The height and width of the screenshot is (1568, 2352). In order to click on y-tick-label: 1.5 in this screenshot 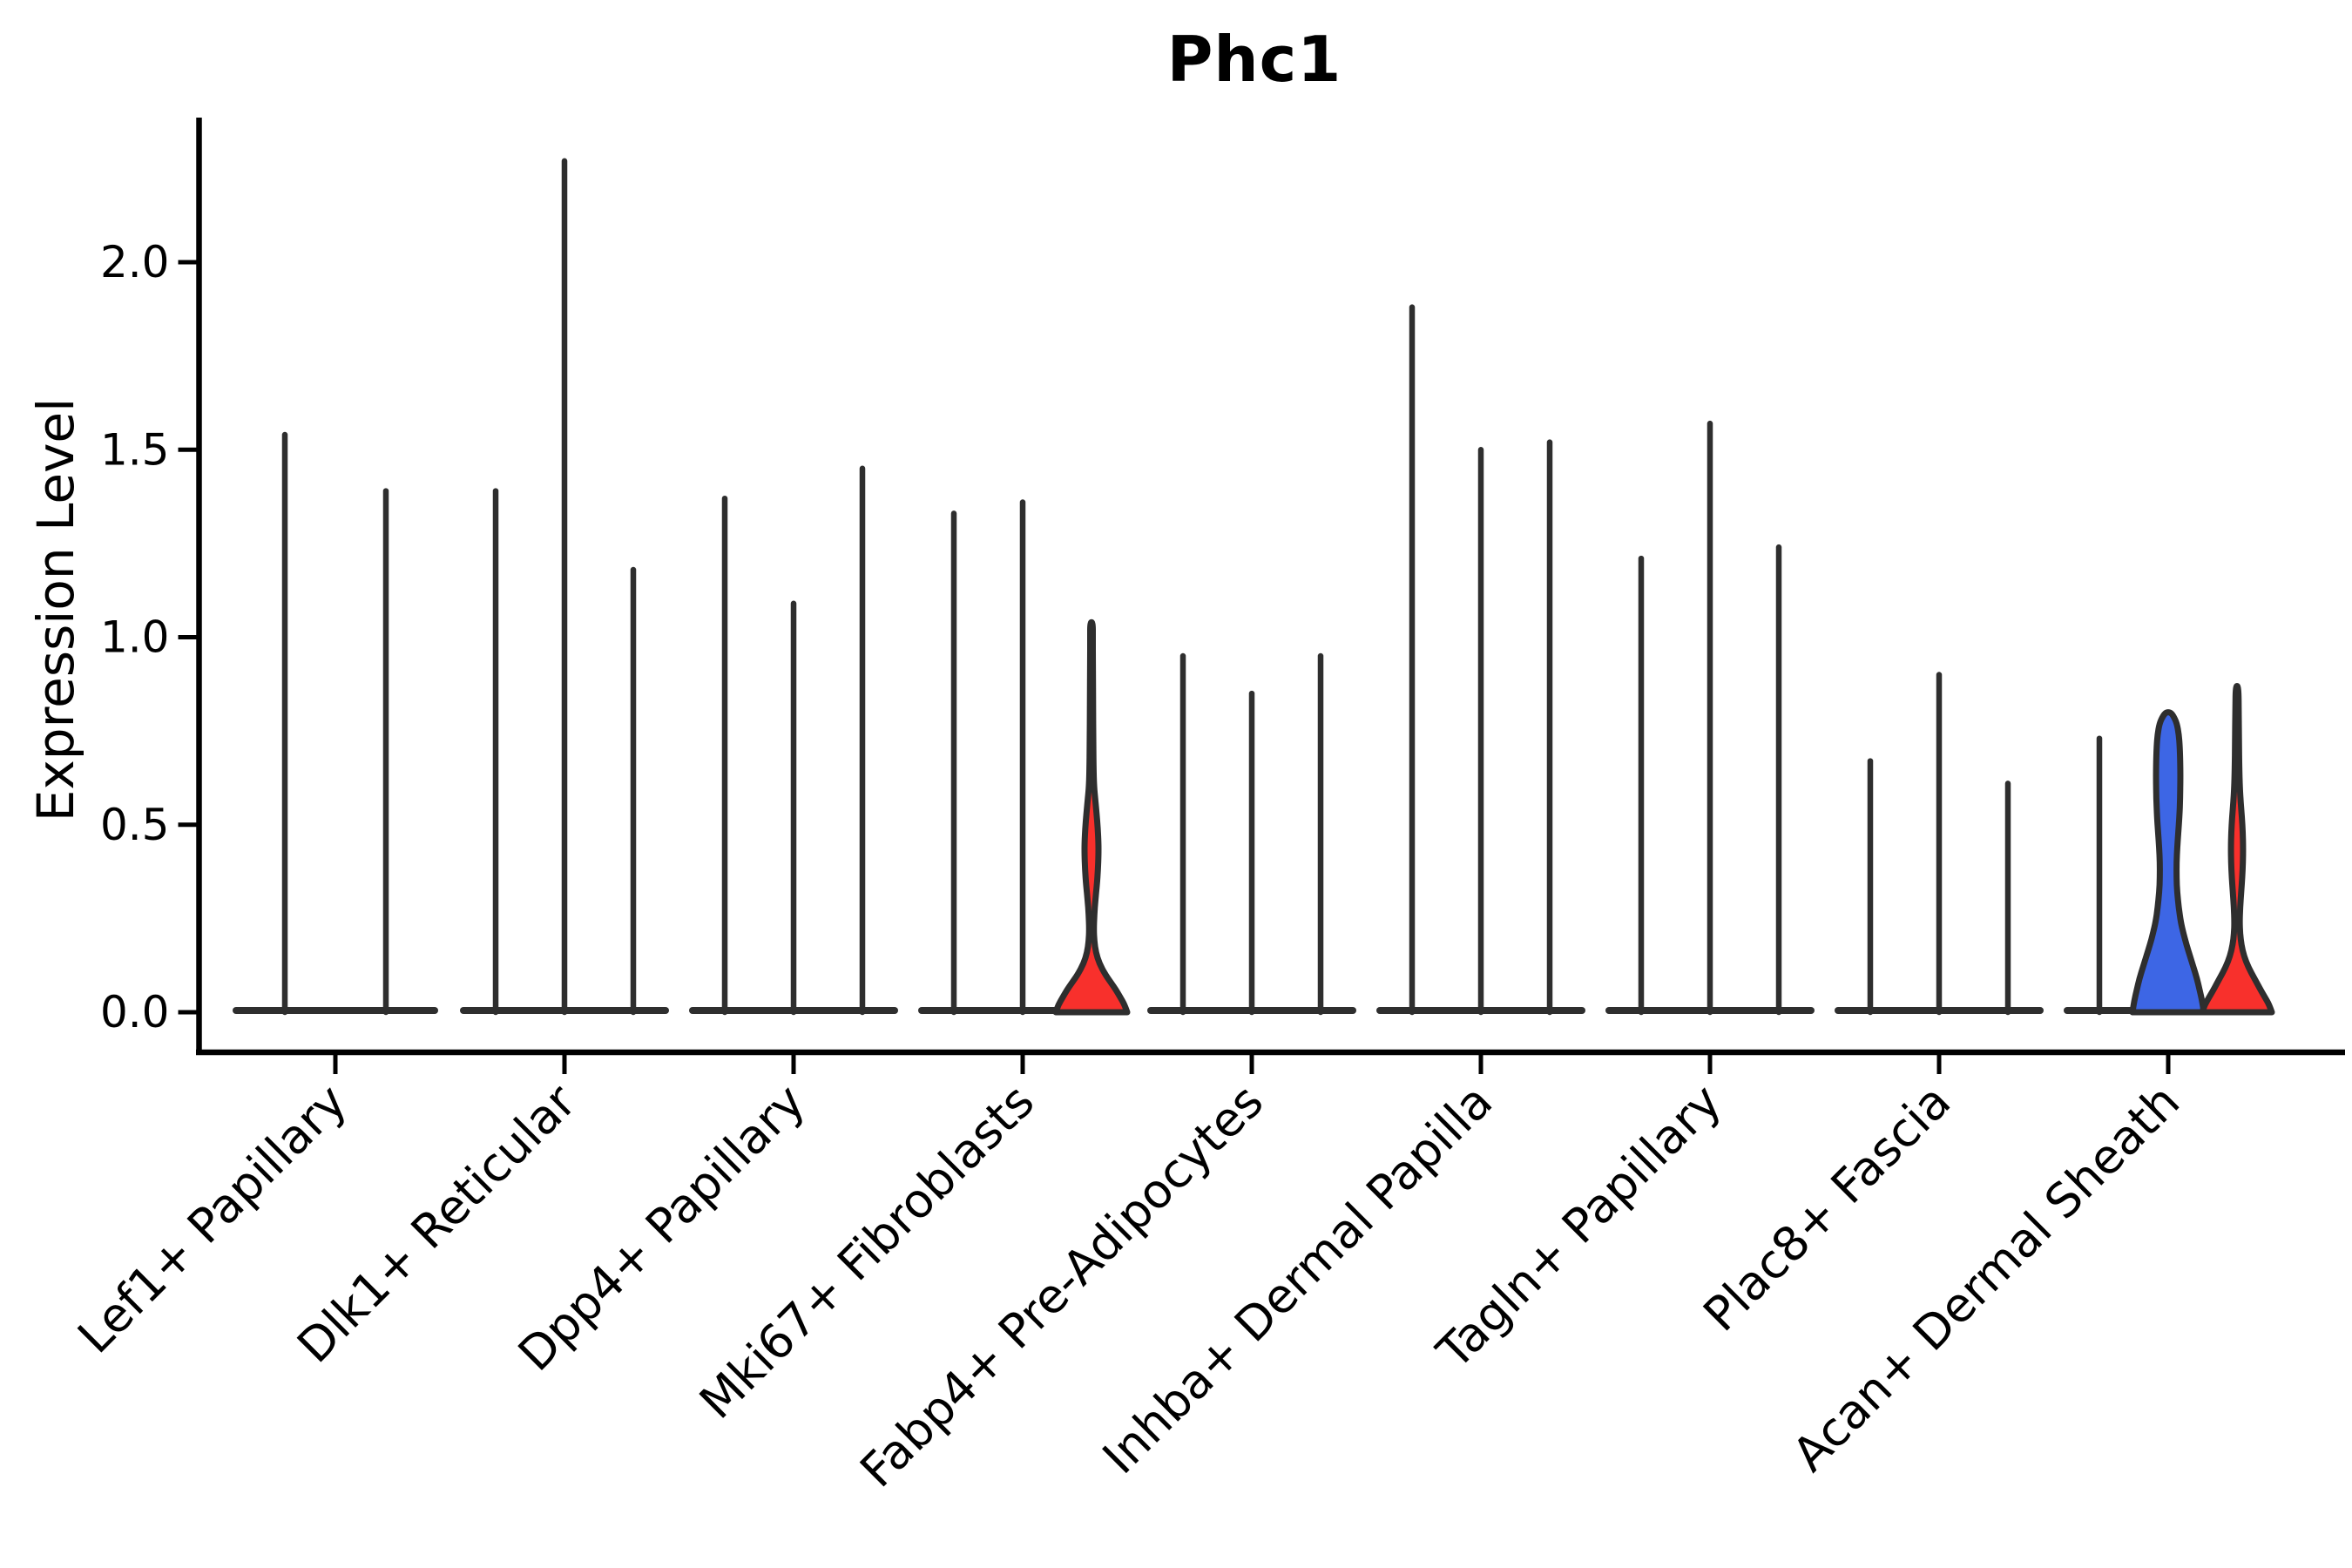, I will do `click(135, 450)`.